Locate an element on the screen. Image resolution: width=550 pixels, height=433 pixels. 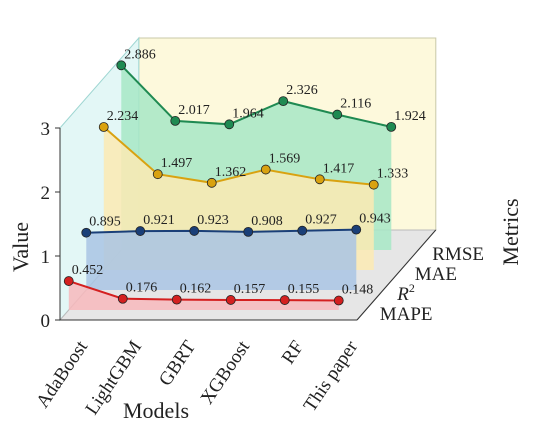
series-mape: 0.452 0.176 0.162 0.157 0.155 0.148 is located at coordinates (218, 286).